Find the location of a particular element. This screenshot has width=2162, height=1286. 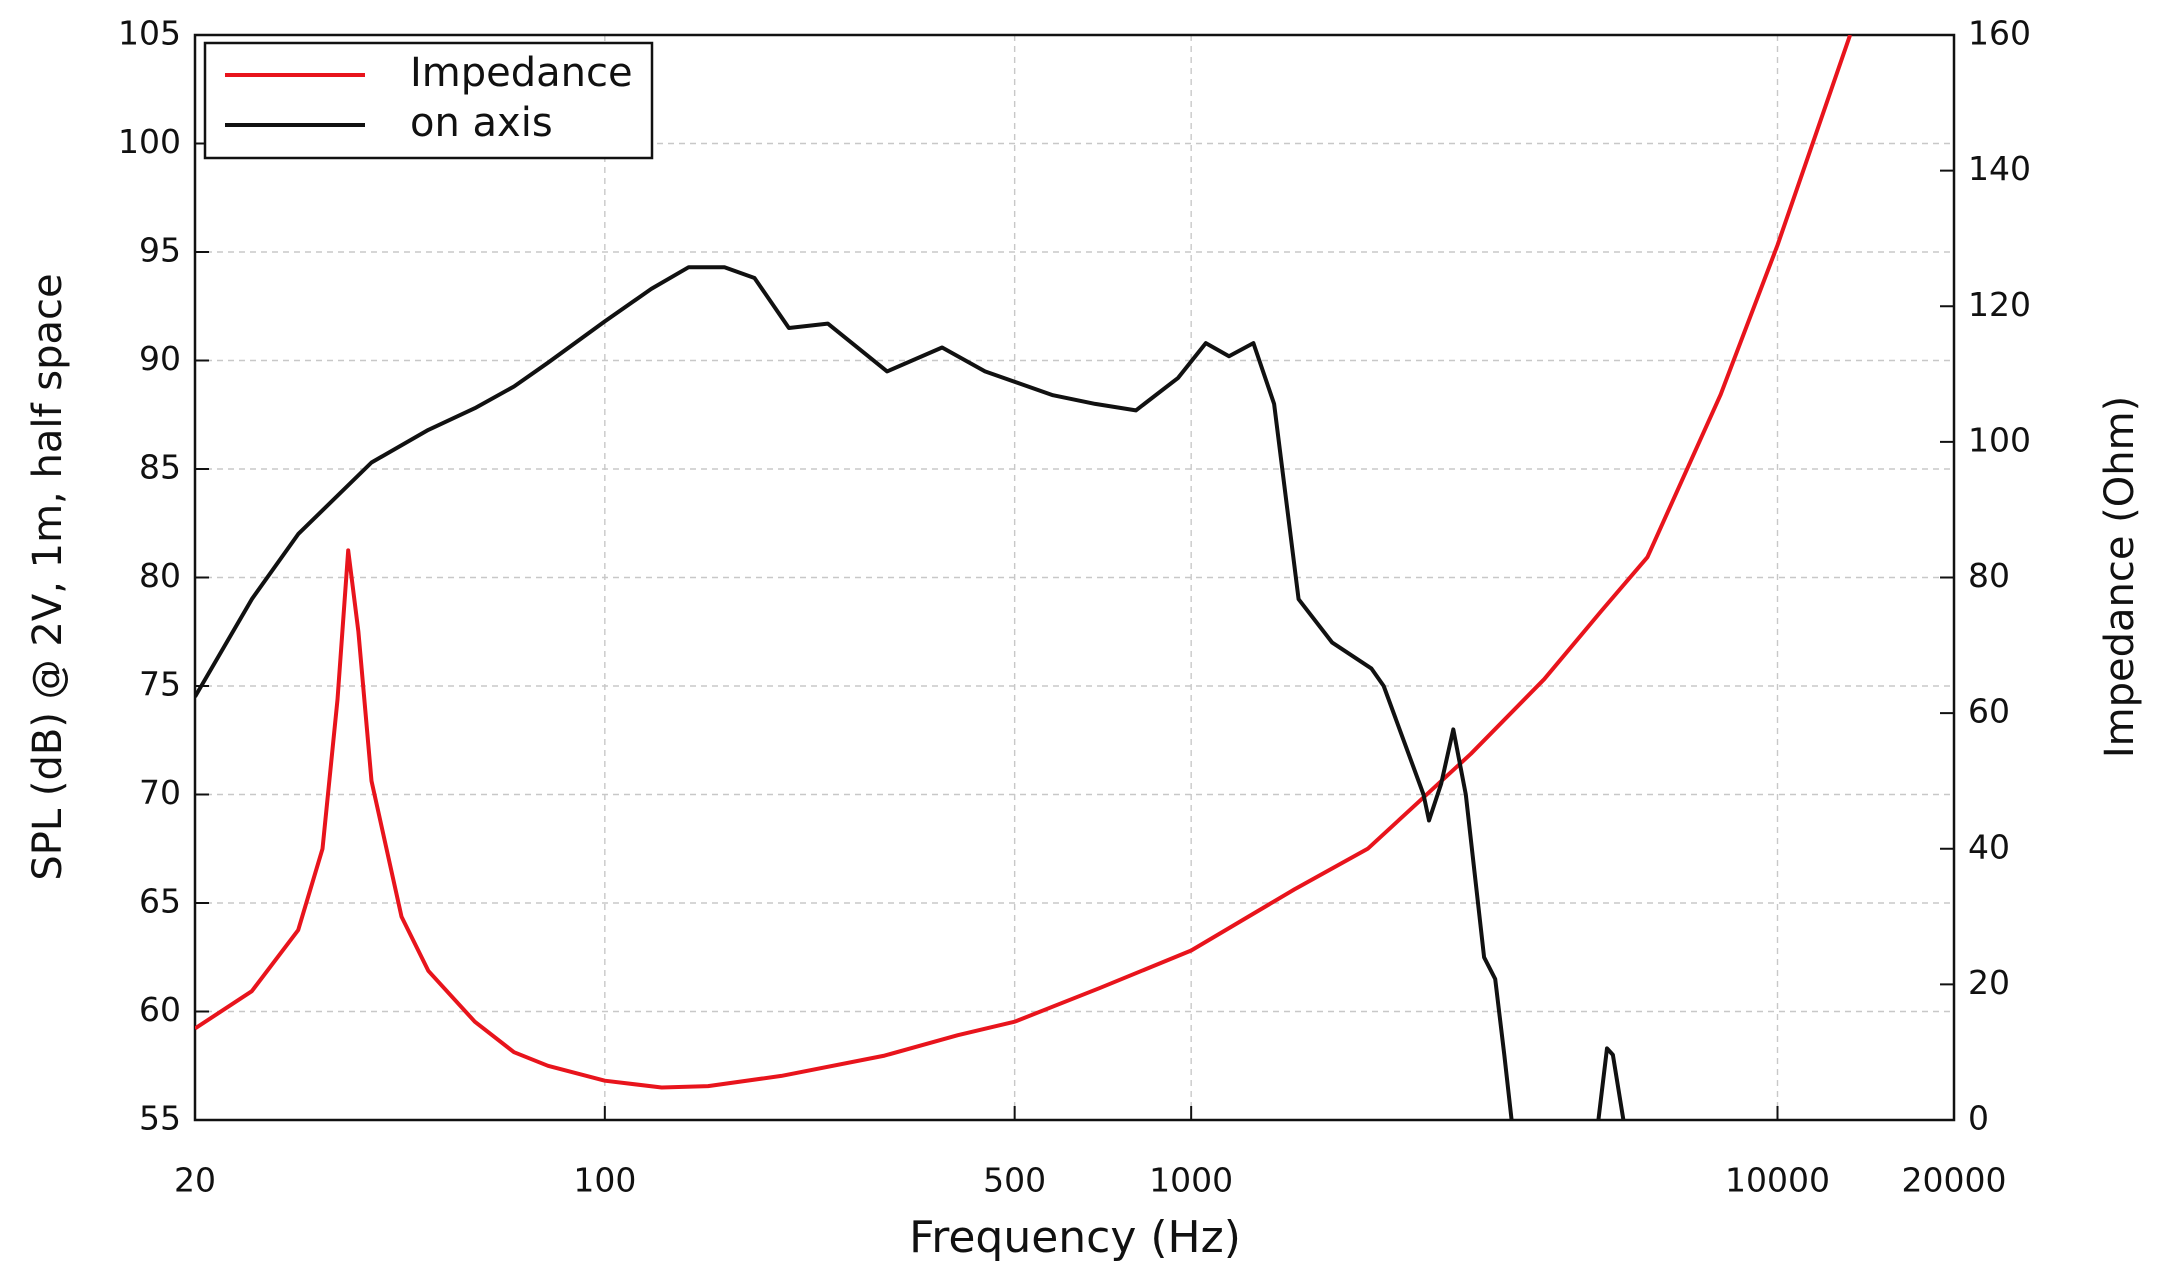

x-tick-label: 500 is located at coordinates (1014, 1180).